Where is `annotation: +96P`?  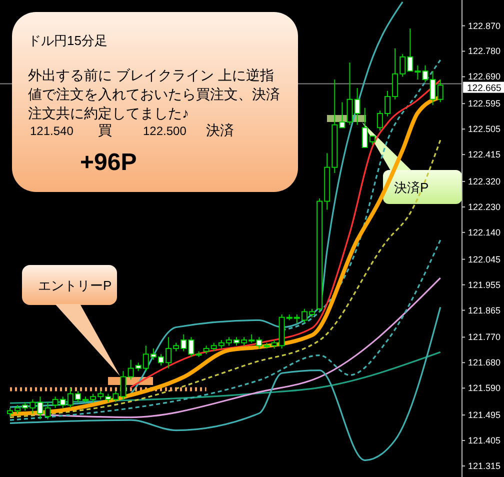 annotation: +96P is located at coordinates (108, 162).